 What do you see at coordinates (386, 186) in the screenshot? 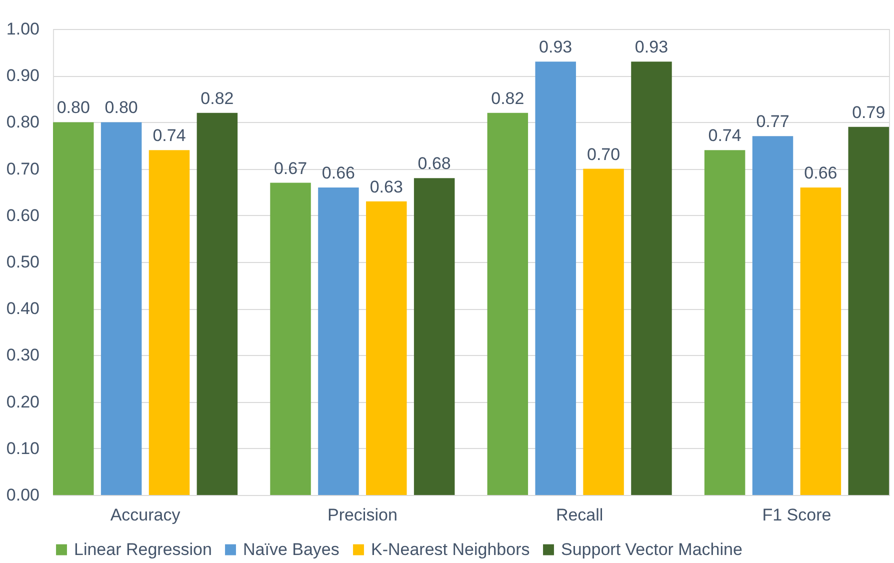
I see `data-label: 0.63` at bounding box center [386, 186].